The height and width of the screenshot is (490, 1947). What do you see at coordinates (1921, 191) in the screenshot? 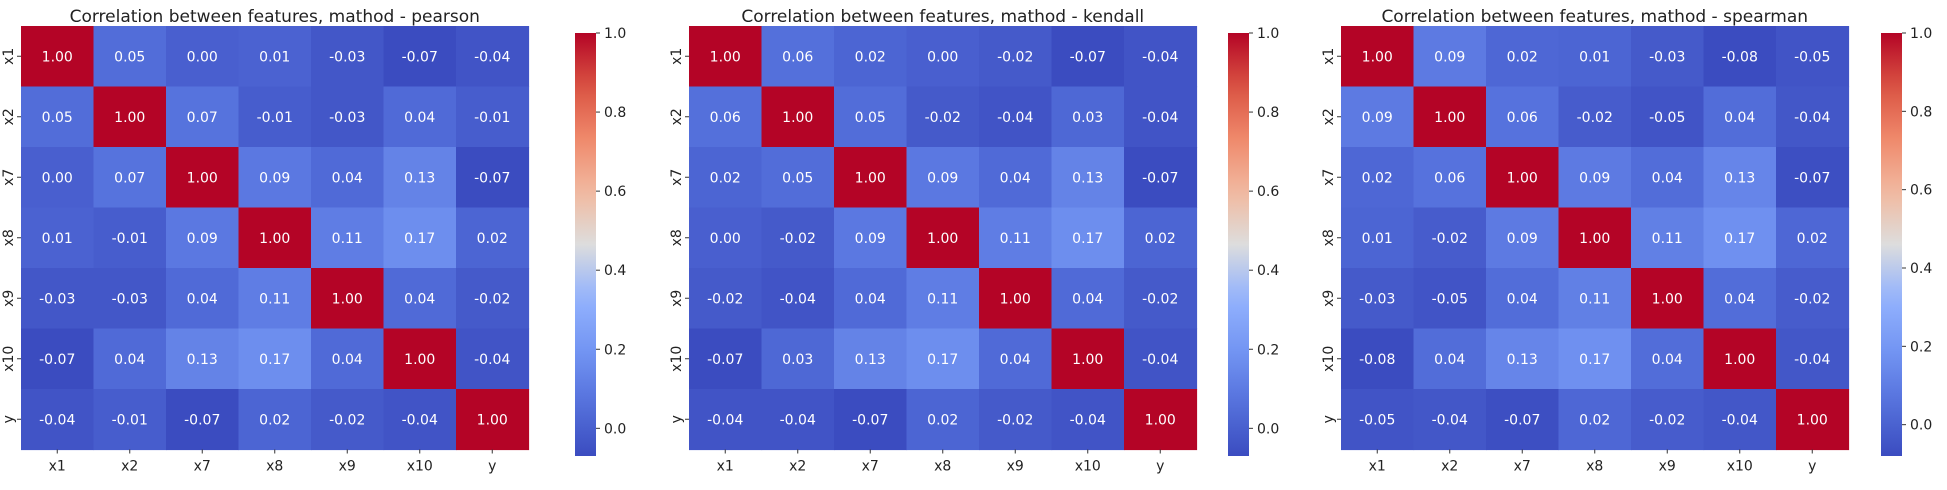
I see `colorbar-tick-label: 0.6` at bounding box center [1921, 191].